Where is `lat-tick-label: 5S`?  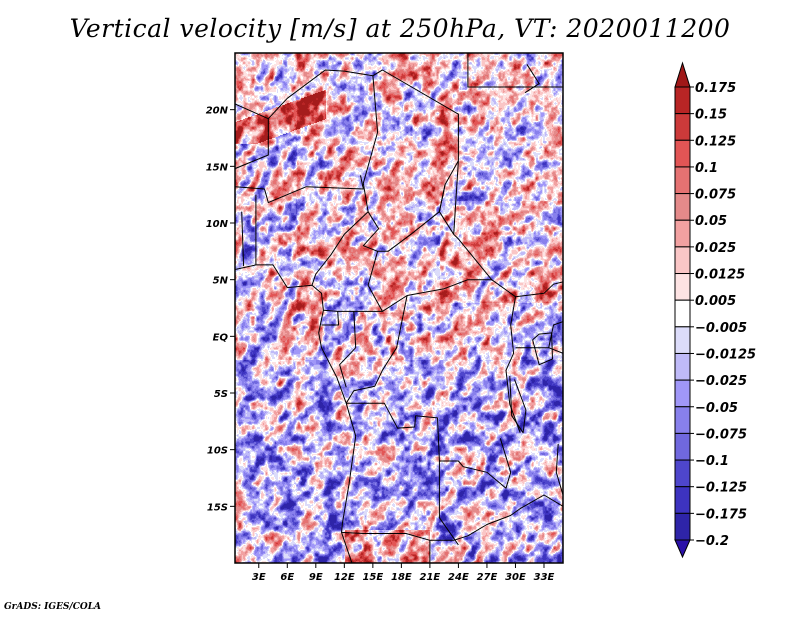 lat-tick-label: 5S is located at coordinates (221, 394).